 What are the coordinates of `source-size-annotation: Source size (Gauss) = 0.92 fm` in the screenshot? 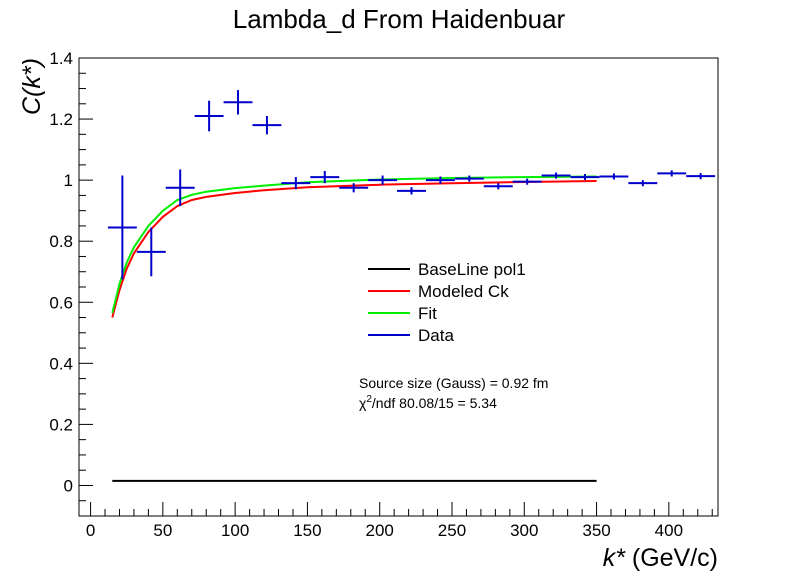 It's located at (453, 383).